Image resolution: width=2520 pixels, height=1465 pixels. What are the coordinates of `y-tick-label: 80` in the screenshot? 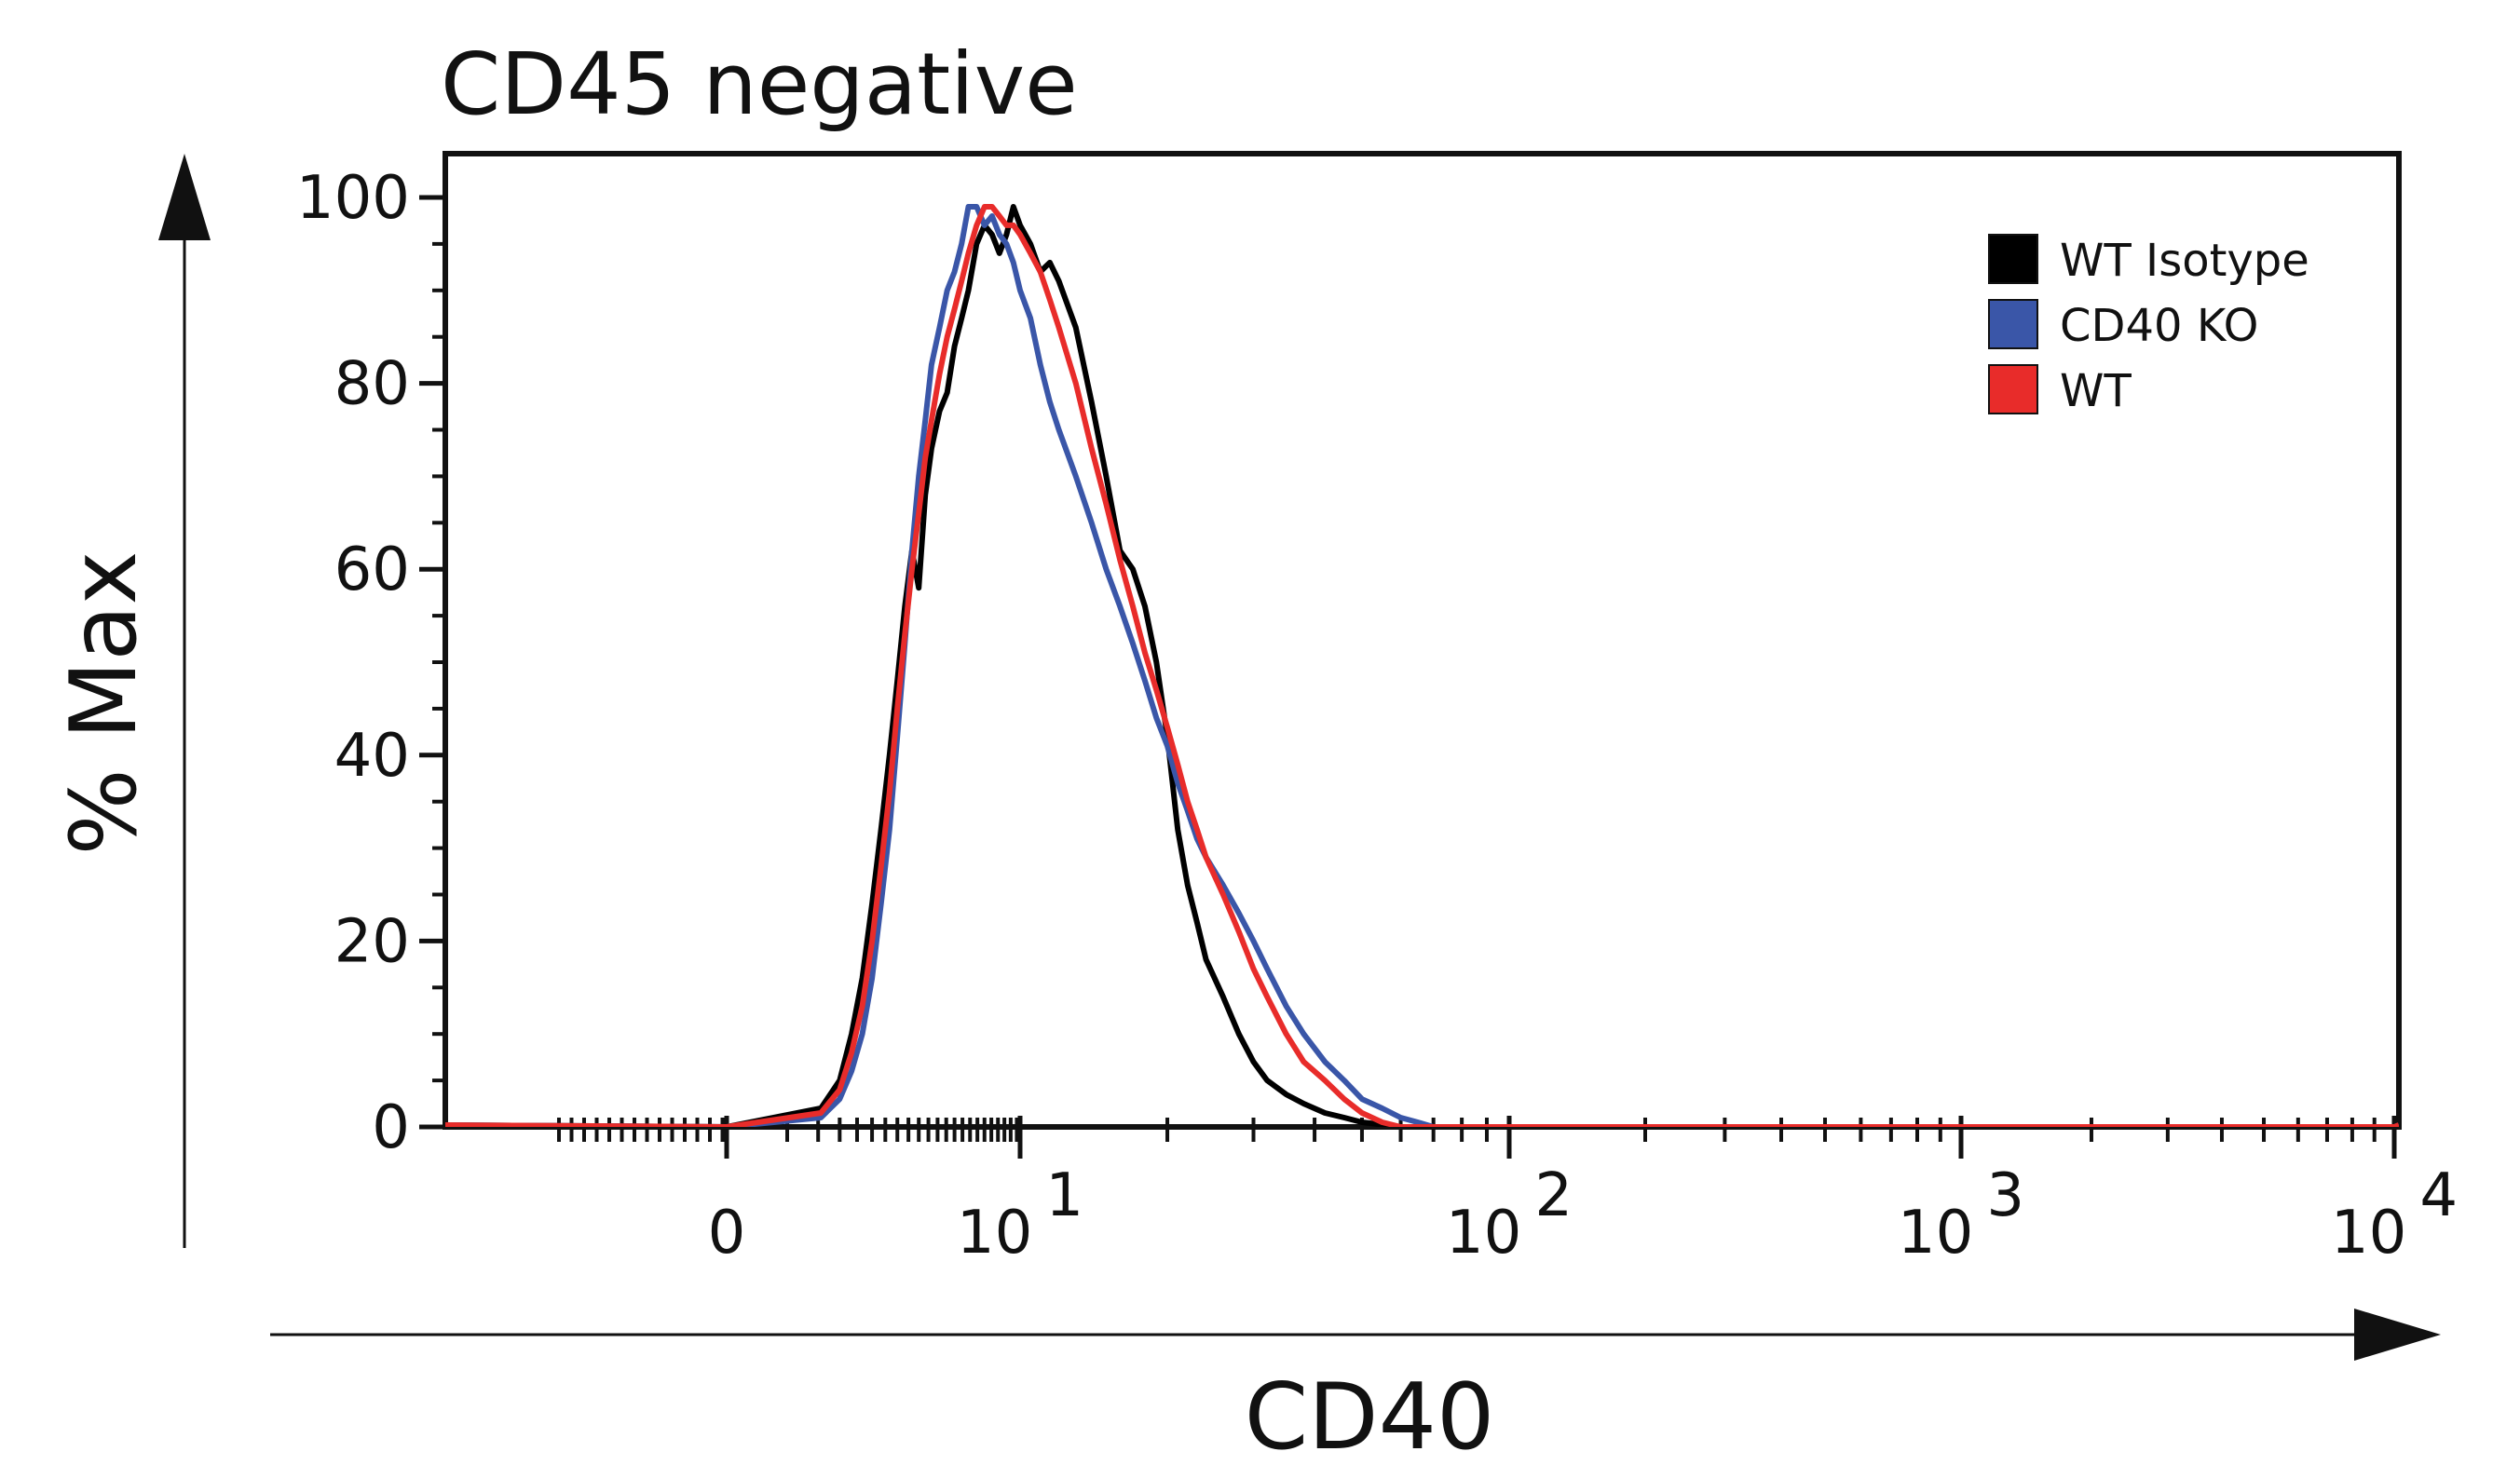 It's located at (372, 384).